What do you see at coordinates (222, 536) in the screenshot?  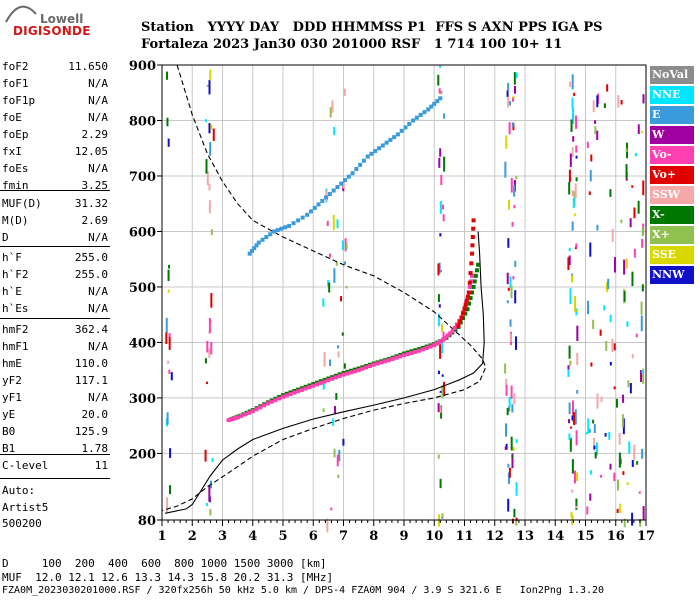 I see `x-tick-label: 3` at bounding box center [222, 536].